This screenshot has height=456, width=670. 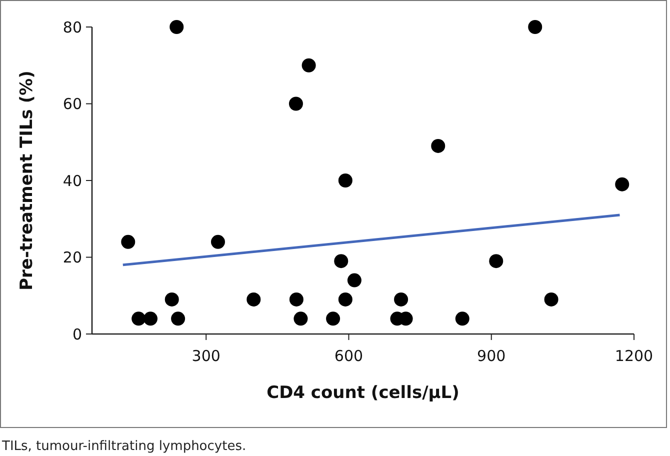 I want to click on y-tick-label: 20, so click(x=72, y=257).